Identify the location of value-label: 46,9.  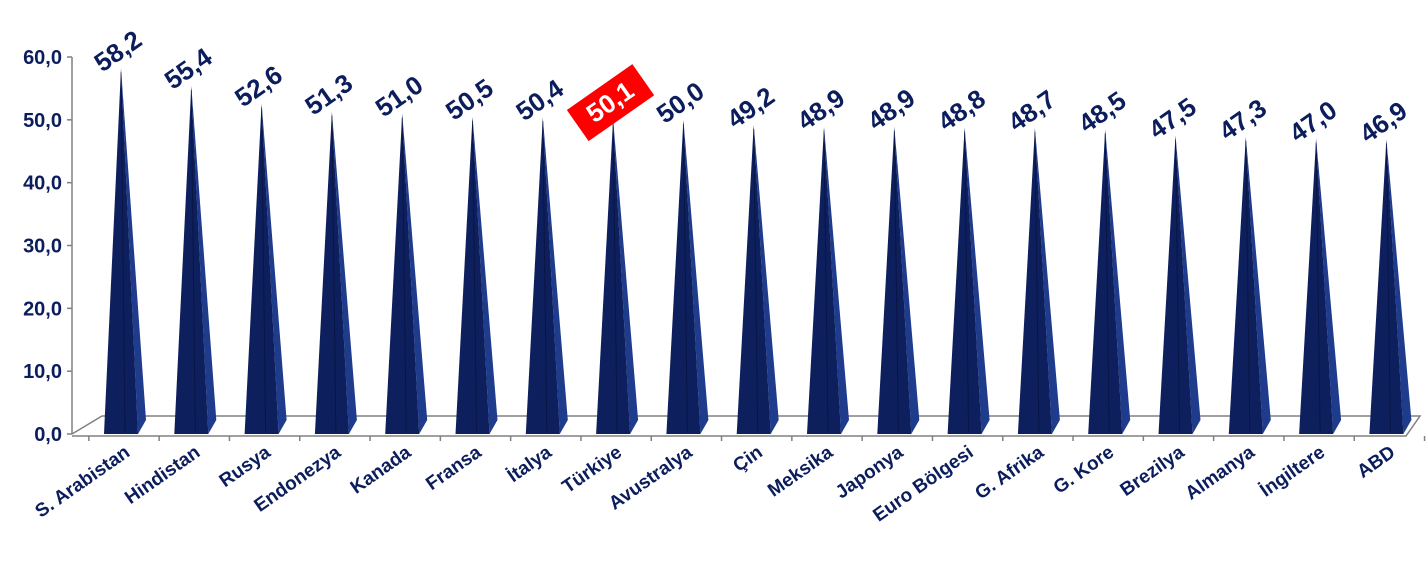
(1383, 122).